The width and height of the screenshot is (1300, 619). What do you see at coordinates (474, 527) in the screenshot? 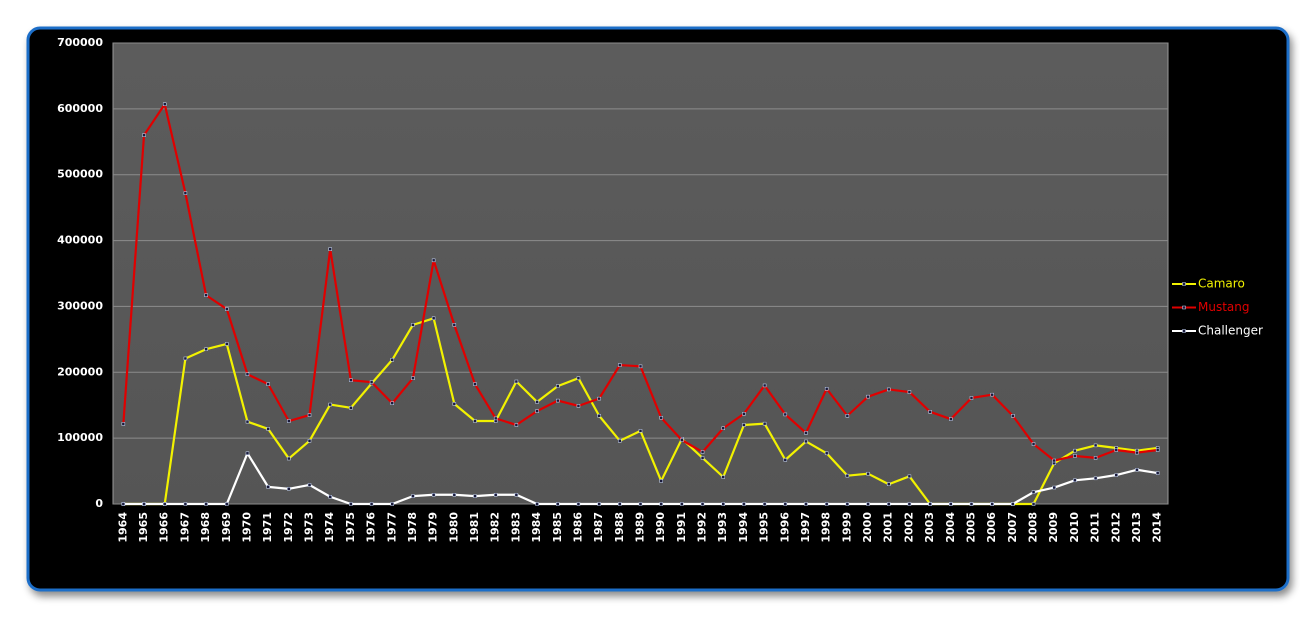
I see `x-tick-label: 1981` at bounding box center [474, 527].